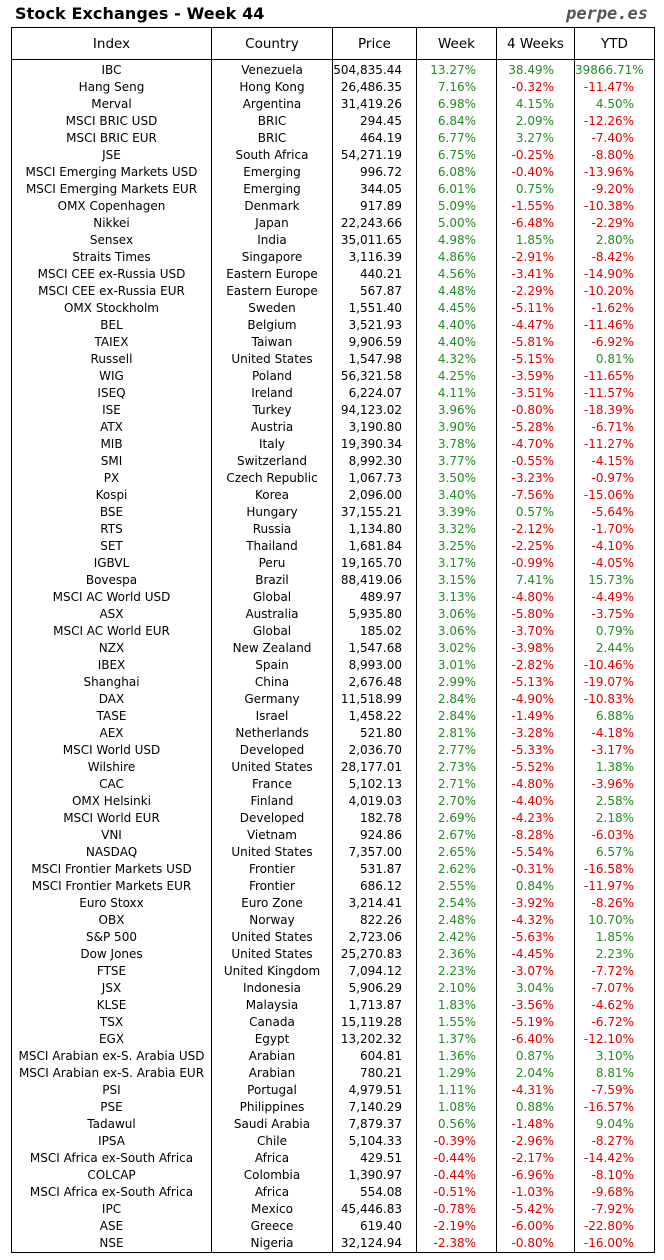 Image resolution: width=664 pixels, height=1260 pixels. What do you see at coordinates (614, 852) in the screenshot?
I see `ytd-change-cell: 6.57%` at bounding box center [614, 852].